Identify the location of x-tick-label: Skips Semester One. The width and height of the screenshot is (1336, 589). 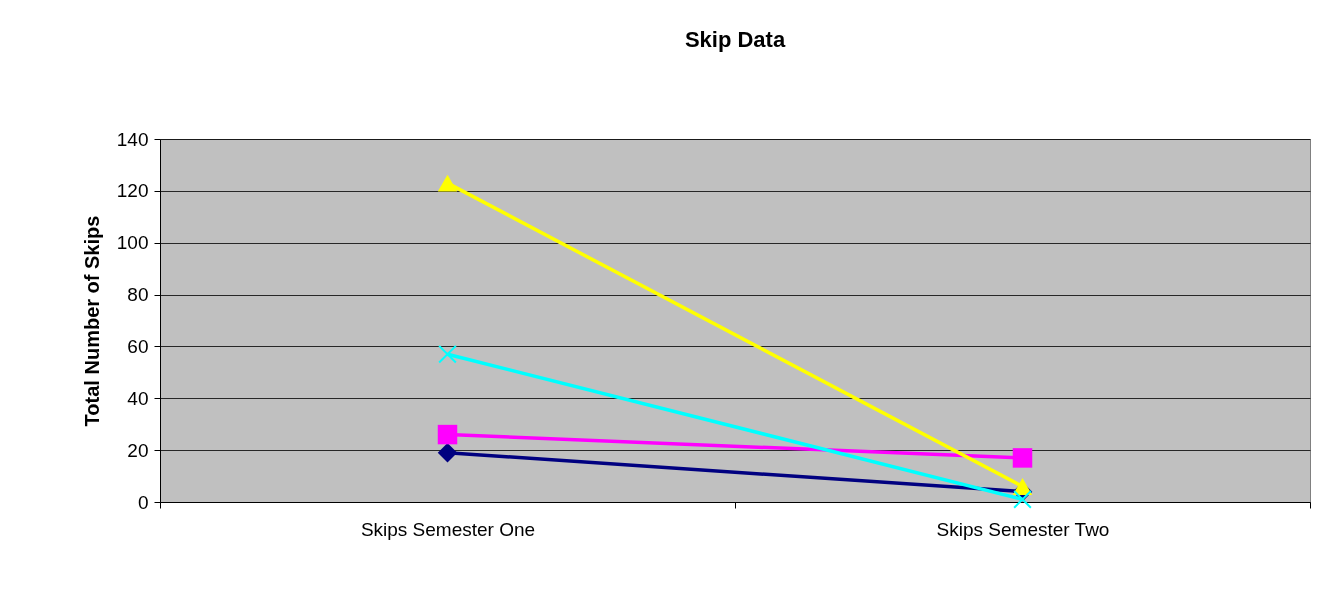
(448, 529).